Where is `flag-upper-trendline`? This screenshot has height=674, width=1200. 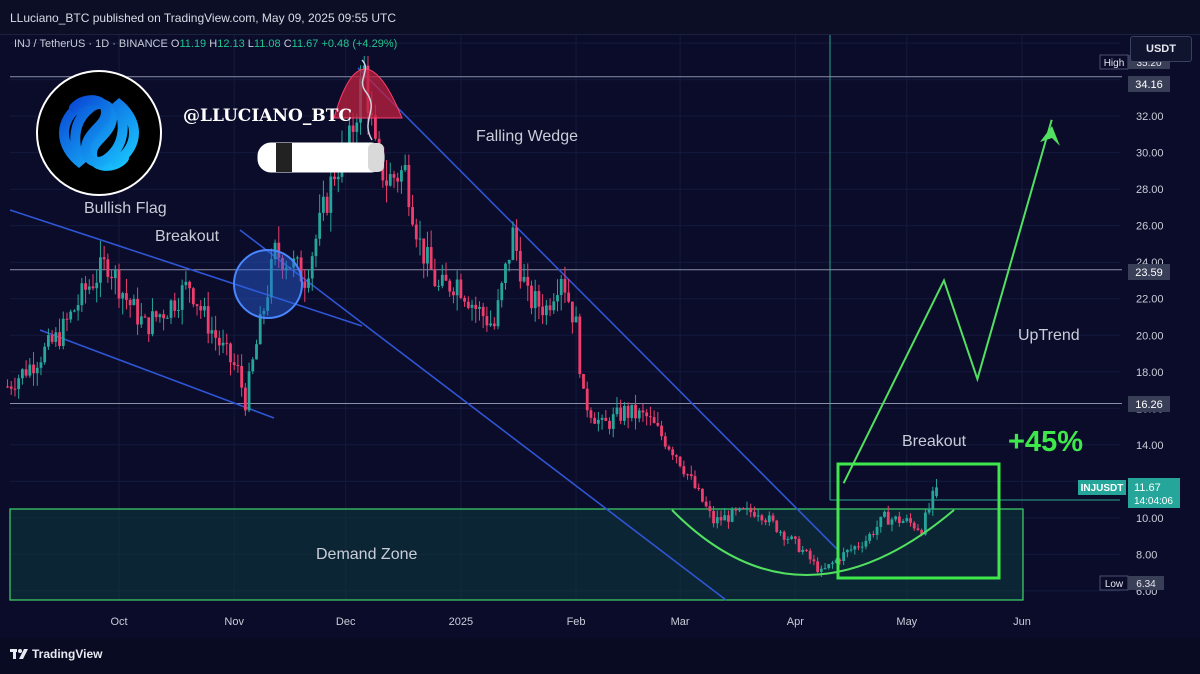
flag-upper-trendline is located at coordinates (186, 268).